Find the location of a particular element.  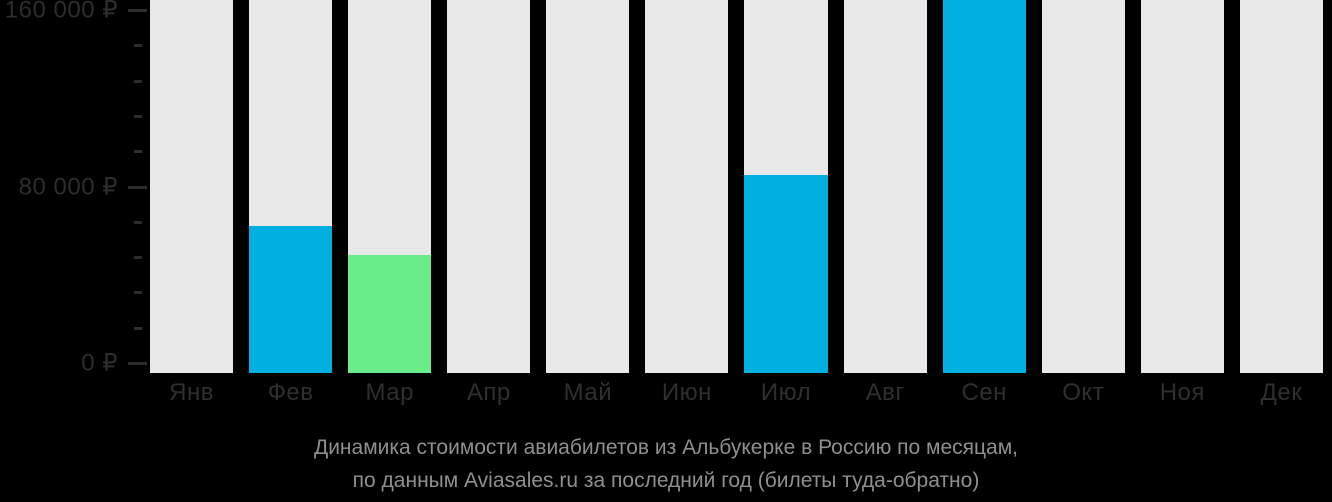

column-sep is located at coordinates (984, 186).